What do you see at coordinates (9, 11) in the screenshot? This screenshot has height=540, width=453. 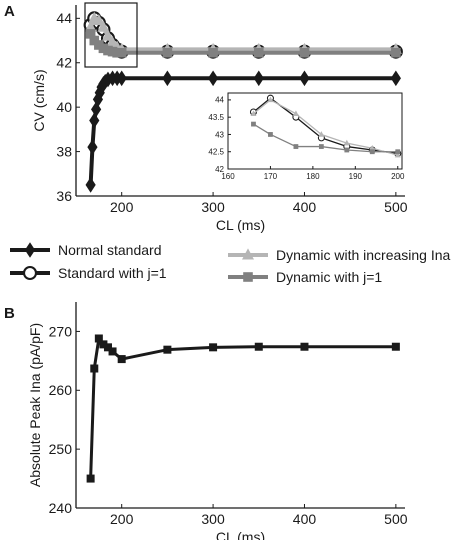 I see `panel-a-label: A` at bounding box center [9, 11].